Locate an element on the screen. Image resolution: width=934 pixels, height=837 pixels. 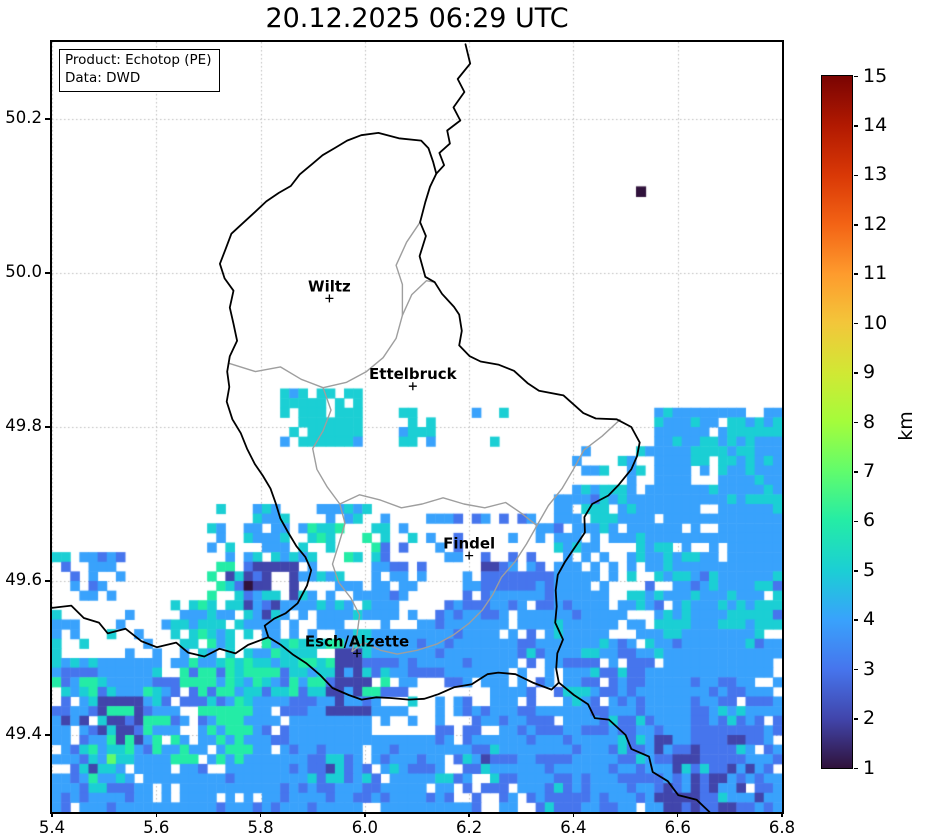
colorbar-tick-label: 10 is located at coordinates (875, 322).